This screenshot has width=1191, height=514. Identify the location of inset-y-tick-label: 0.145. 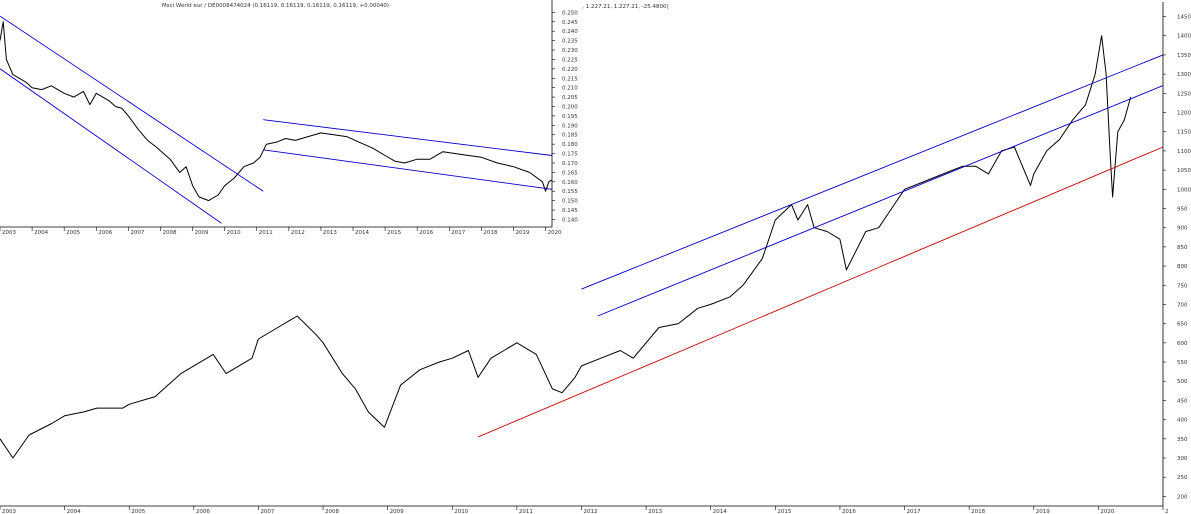
(570, 211).